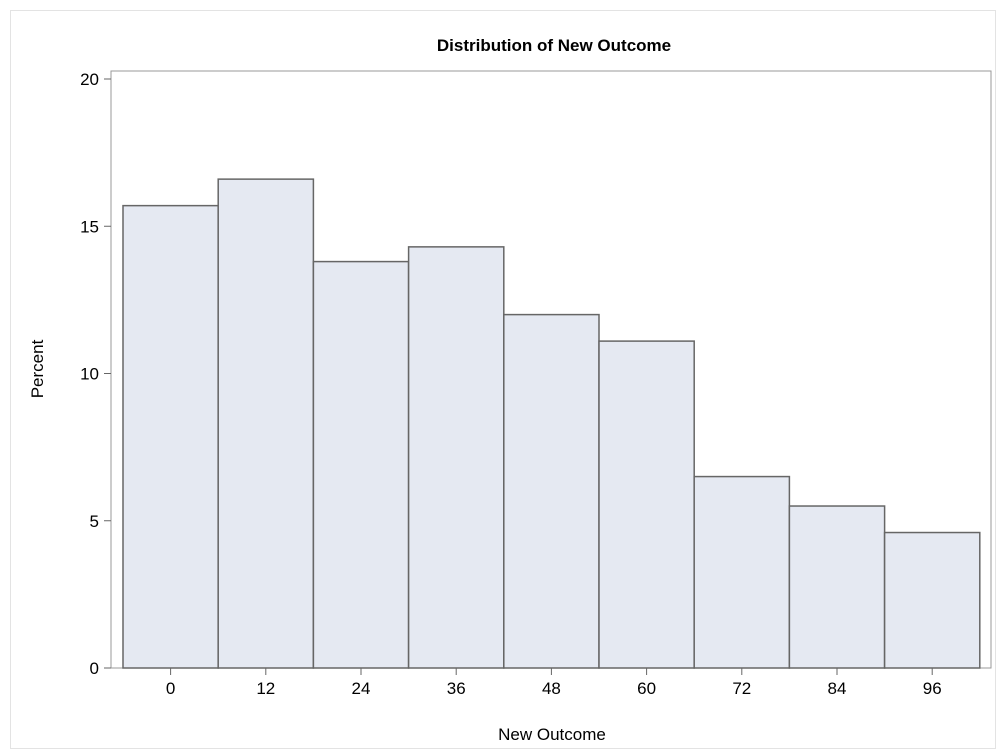  Describe the element at coordinates (94, 521) in the screenshot. I see `y-tick-label: 5` at that location.